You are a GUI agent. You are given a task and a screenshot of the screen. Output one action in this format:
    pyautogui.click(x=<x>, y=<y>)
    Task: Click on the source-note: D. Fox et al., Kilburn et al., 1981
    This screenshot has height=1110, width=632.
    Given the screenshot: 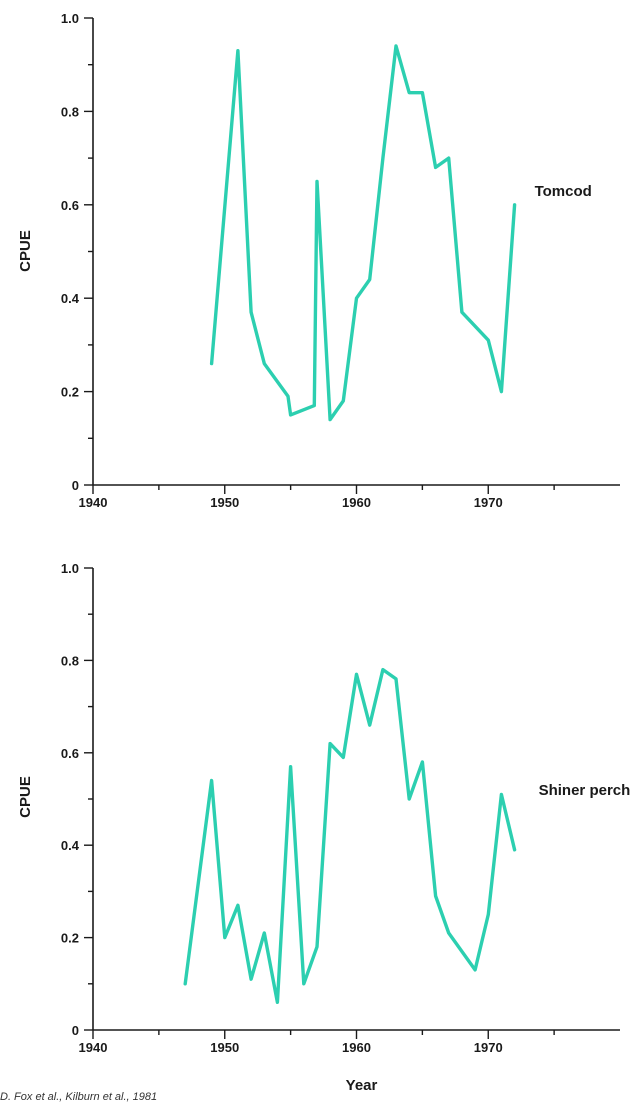 What is the action you would take?
    pyautogui.click(x=79, y=1097)
    